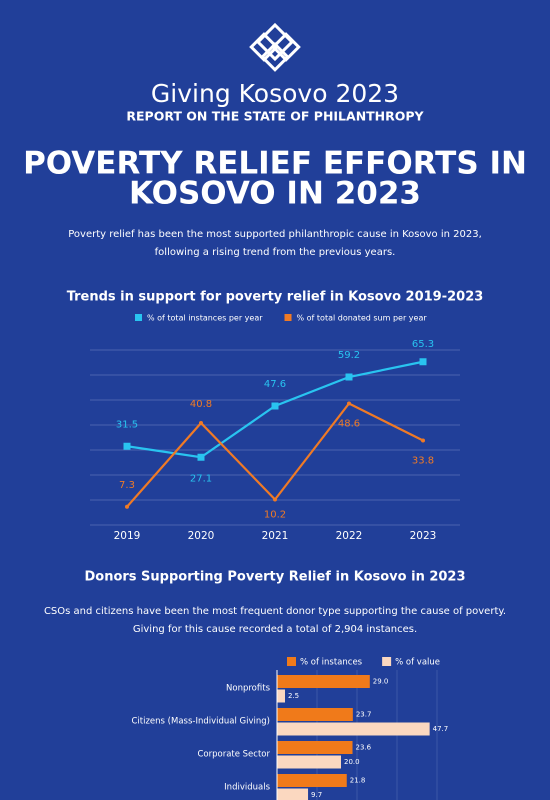 The width and height of the screenshot is (550, 800). I want to click on data-label: 33.8, so click(423, 461).